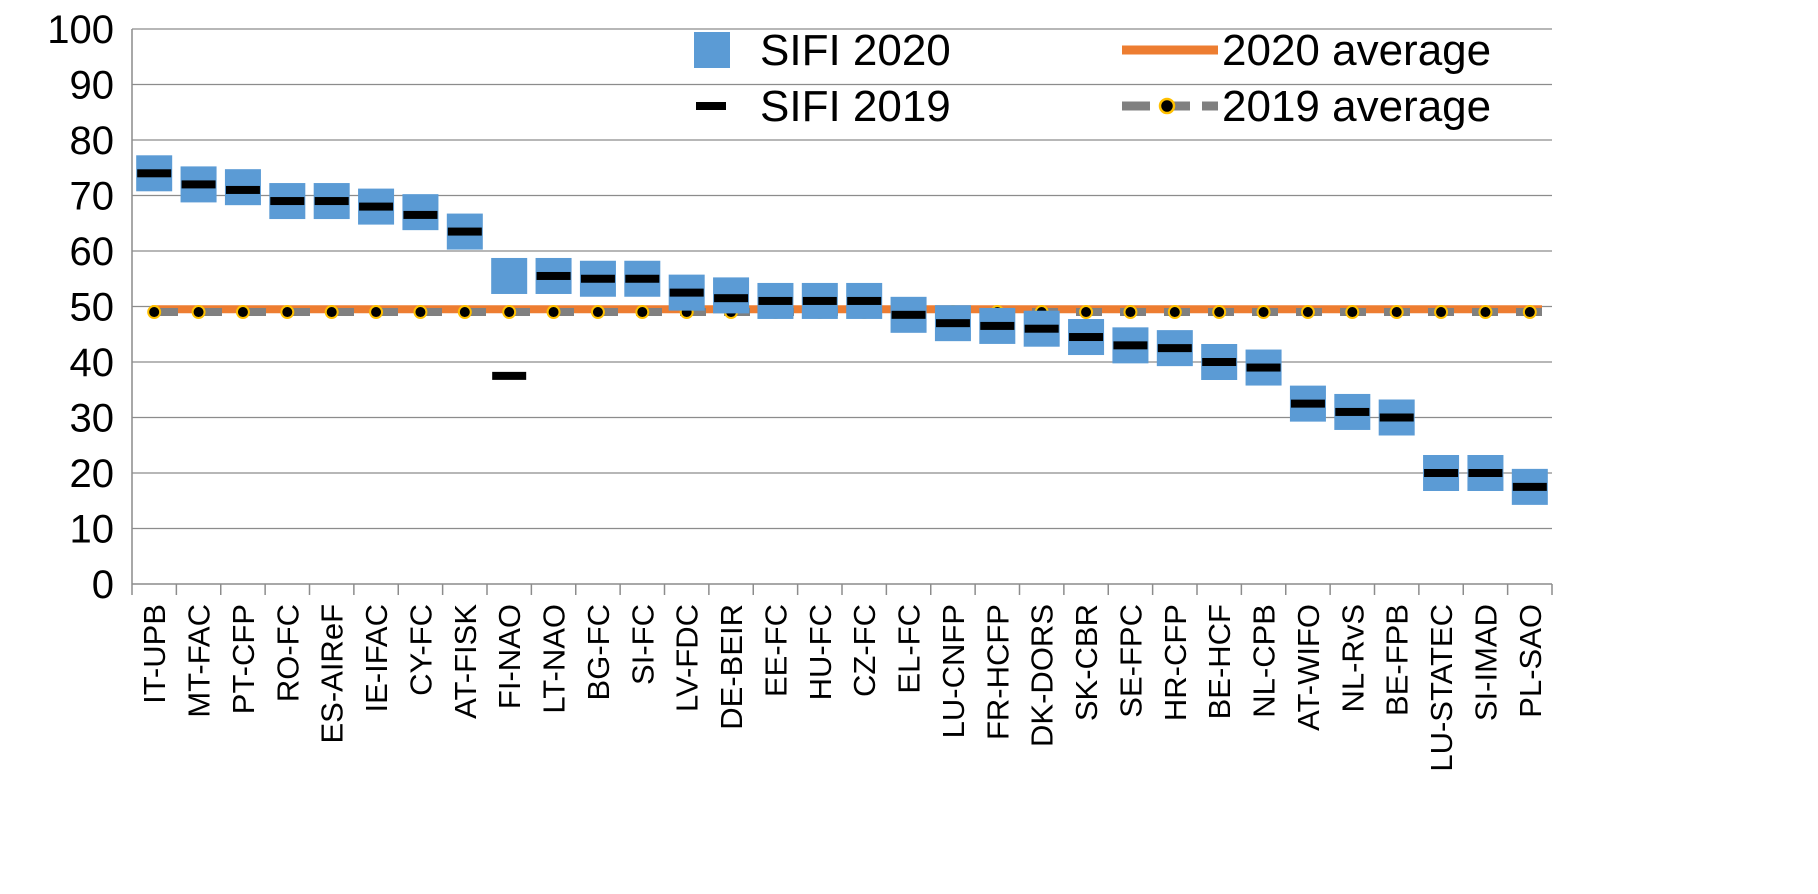  Describe the element at coordinates (855, 106) in the screenshot. I see `legend-sifi-2019-label: SIFI 2019` at that location.